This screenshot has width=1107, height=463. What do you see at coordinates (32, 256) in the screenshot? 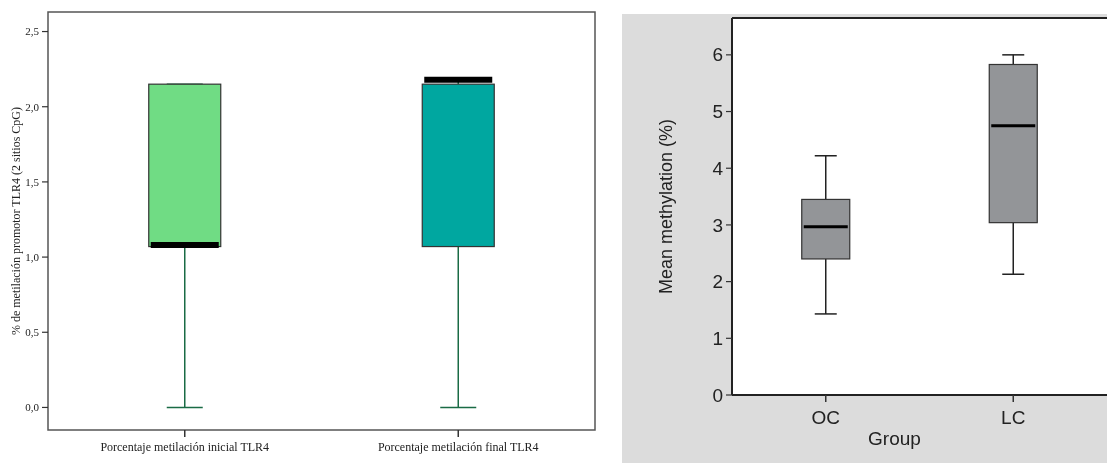
I see `y-tick-label: 1,0` at bounding box center [32, 256].